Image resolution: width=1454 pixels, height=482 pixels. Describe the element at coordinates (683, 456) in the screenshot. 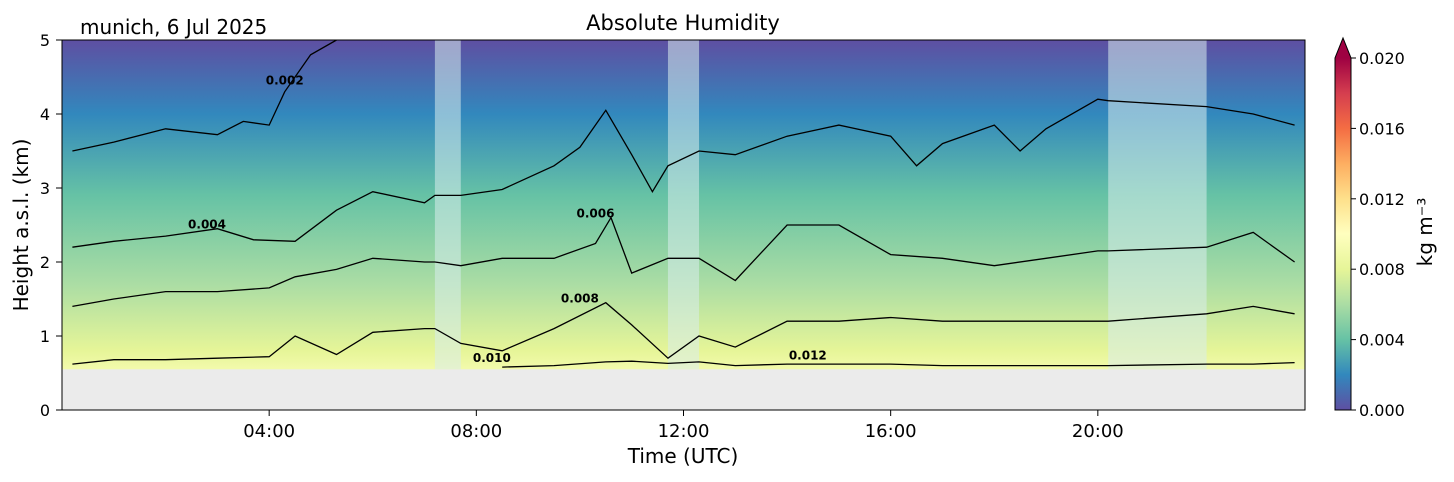

I see `x-axis-label: Time (UTC)` at that location.